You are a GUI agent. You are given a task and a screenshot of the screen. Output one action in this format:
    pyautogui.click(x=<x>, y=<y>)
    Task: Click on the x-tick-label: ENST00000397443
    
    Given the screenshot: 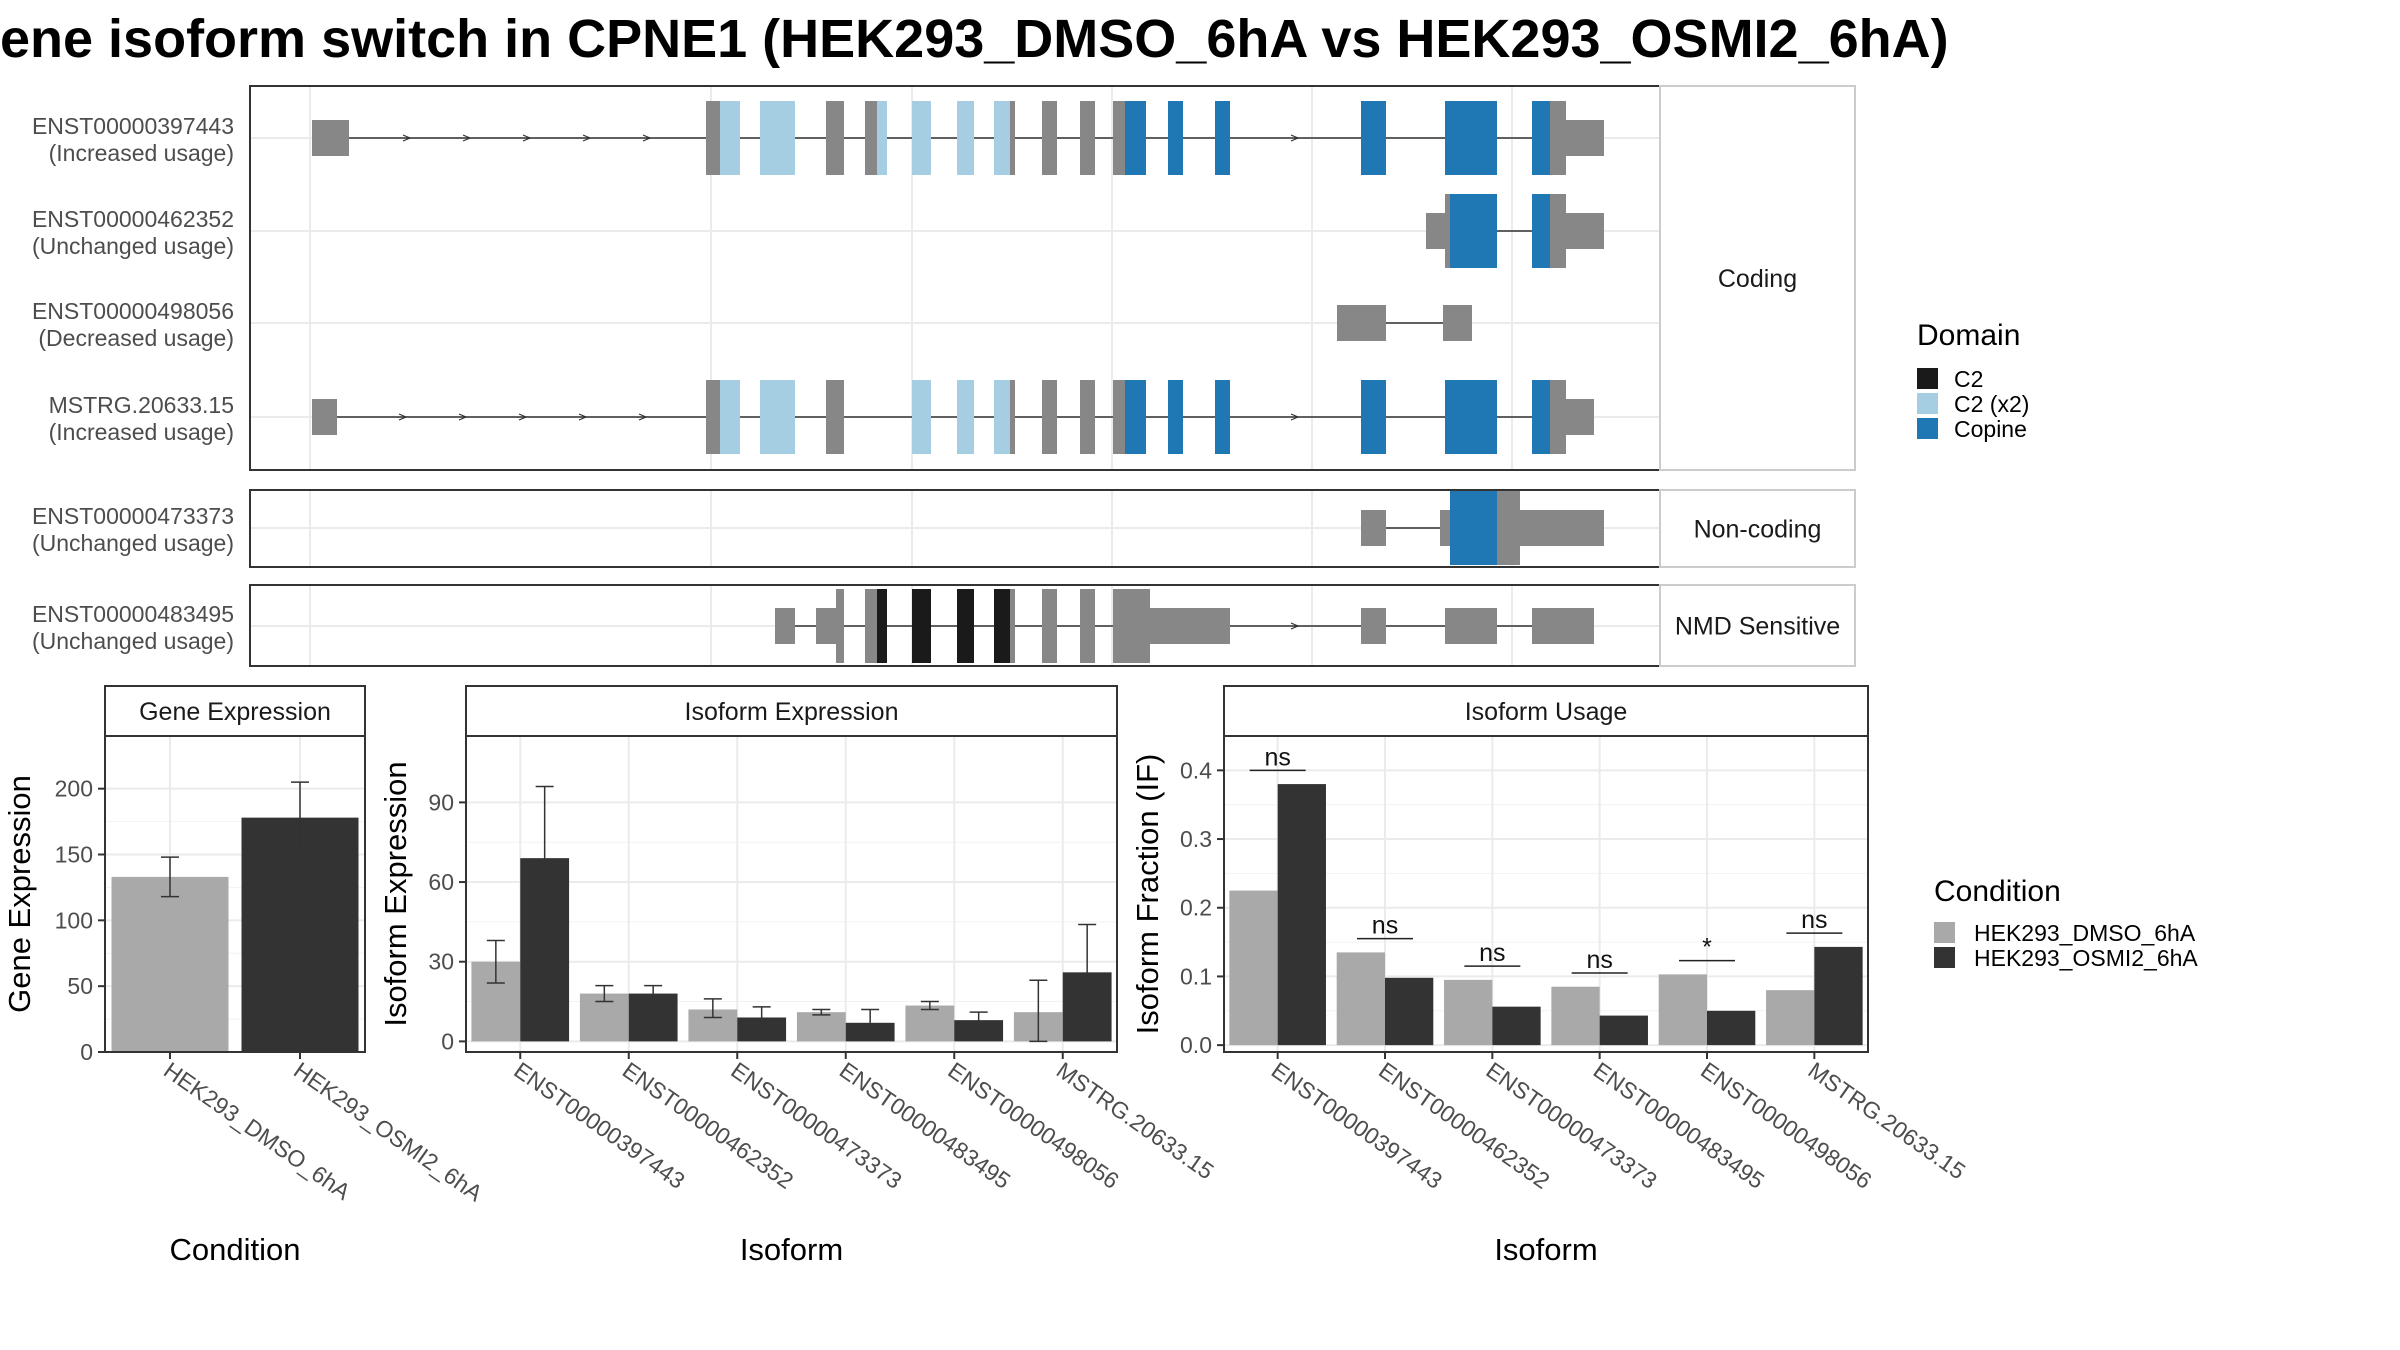 What is the action you would take?
    pyautogui.click(x=1357, y=1125)
    